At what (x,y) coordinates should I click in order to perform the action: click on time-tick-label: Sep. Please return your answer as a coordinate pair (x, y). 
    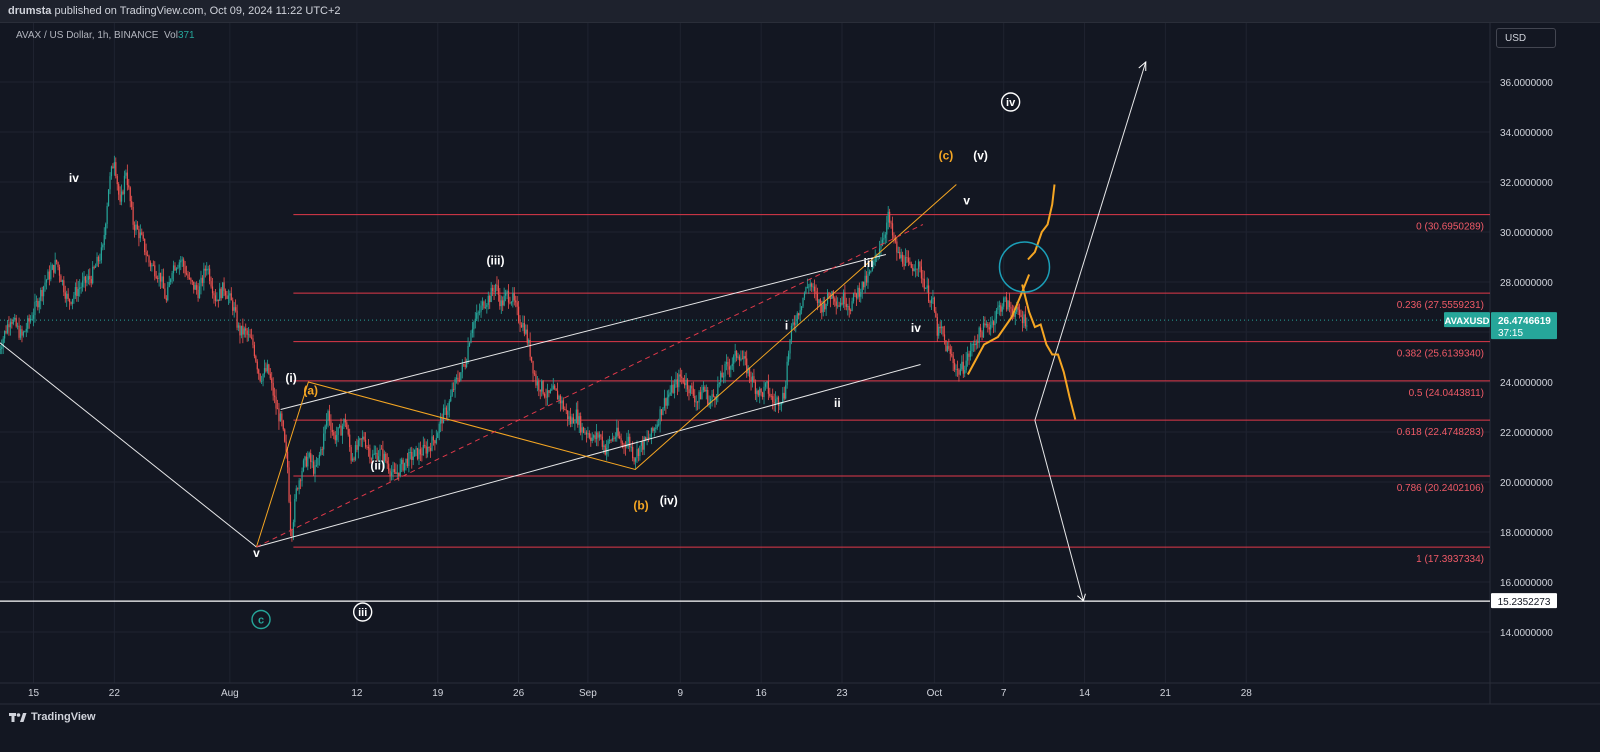
    Looking at the image, I should click on (588, 693).